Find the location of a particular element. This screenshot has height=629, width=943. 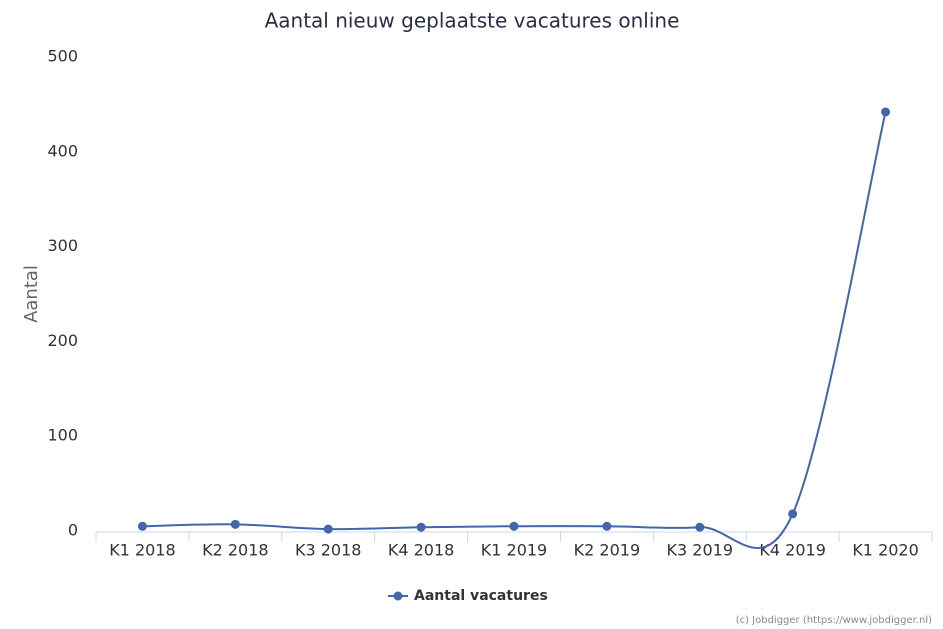

y-tick-label: 400 is located at coordinates (62, 150).